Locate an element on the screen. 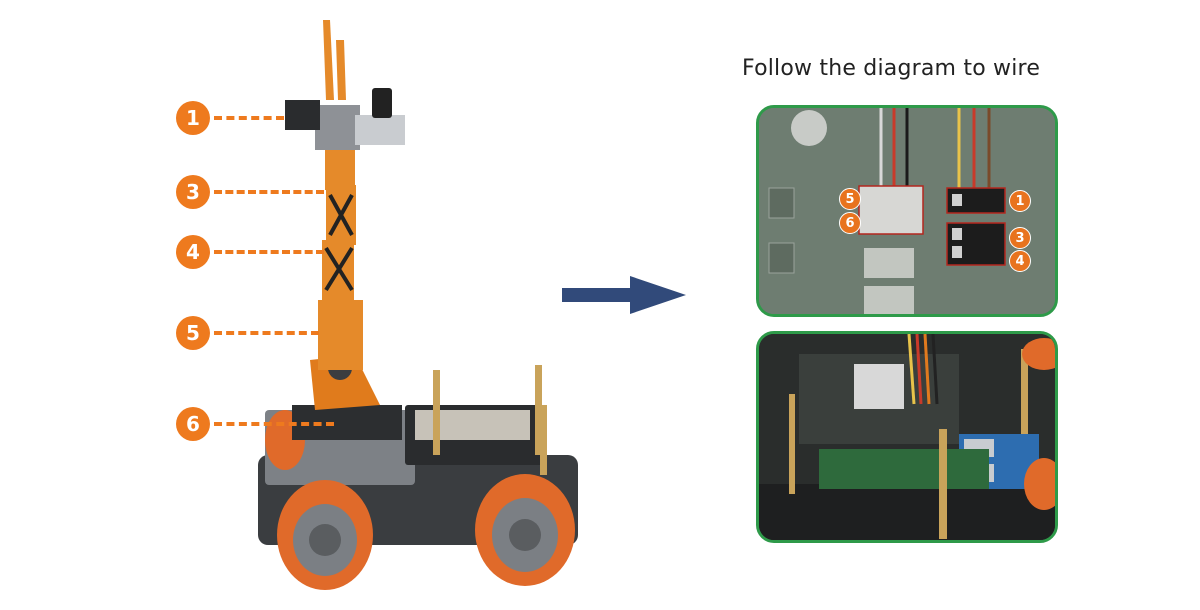 The image size is (1200, 610). callout-3: 3 is located at coordinates (193, 192).